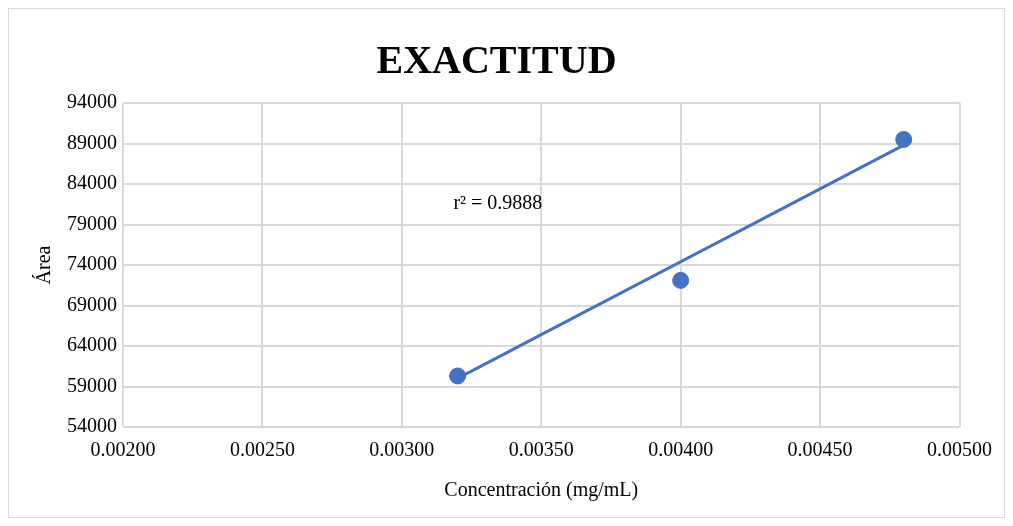 This screenshot has height=526, width=1013. I want to click on y-tick-label: 54000, so click(92, 425).